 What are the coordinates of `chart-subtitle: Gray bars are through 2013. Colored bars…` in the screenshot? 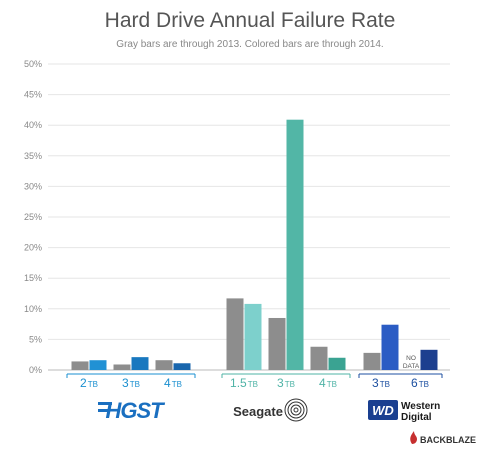 It's located at (249, 44).